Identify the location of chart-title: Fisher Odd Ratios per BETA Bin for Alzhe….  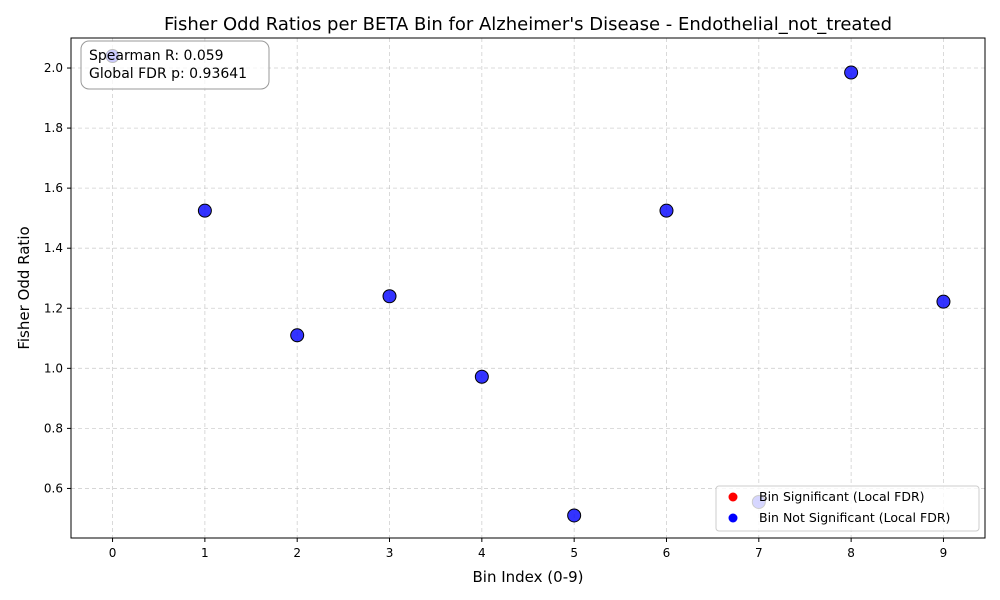
(528, 24).